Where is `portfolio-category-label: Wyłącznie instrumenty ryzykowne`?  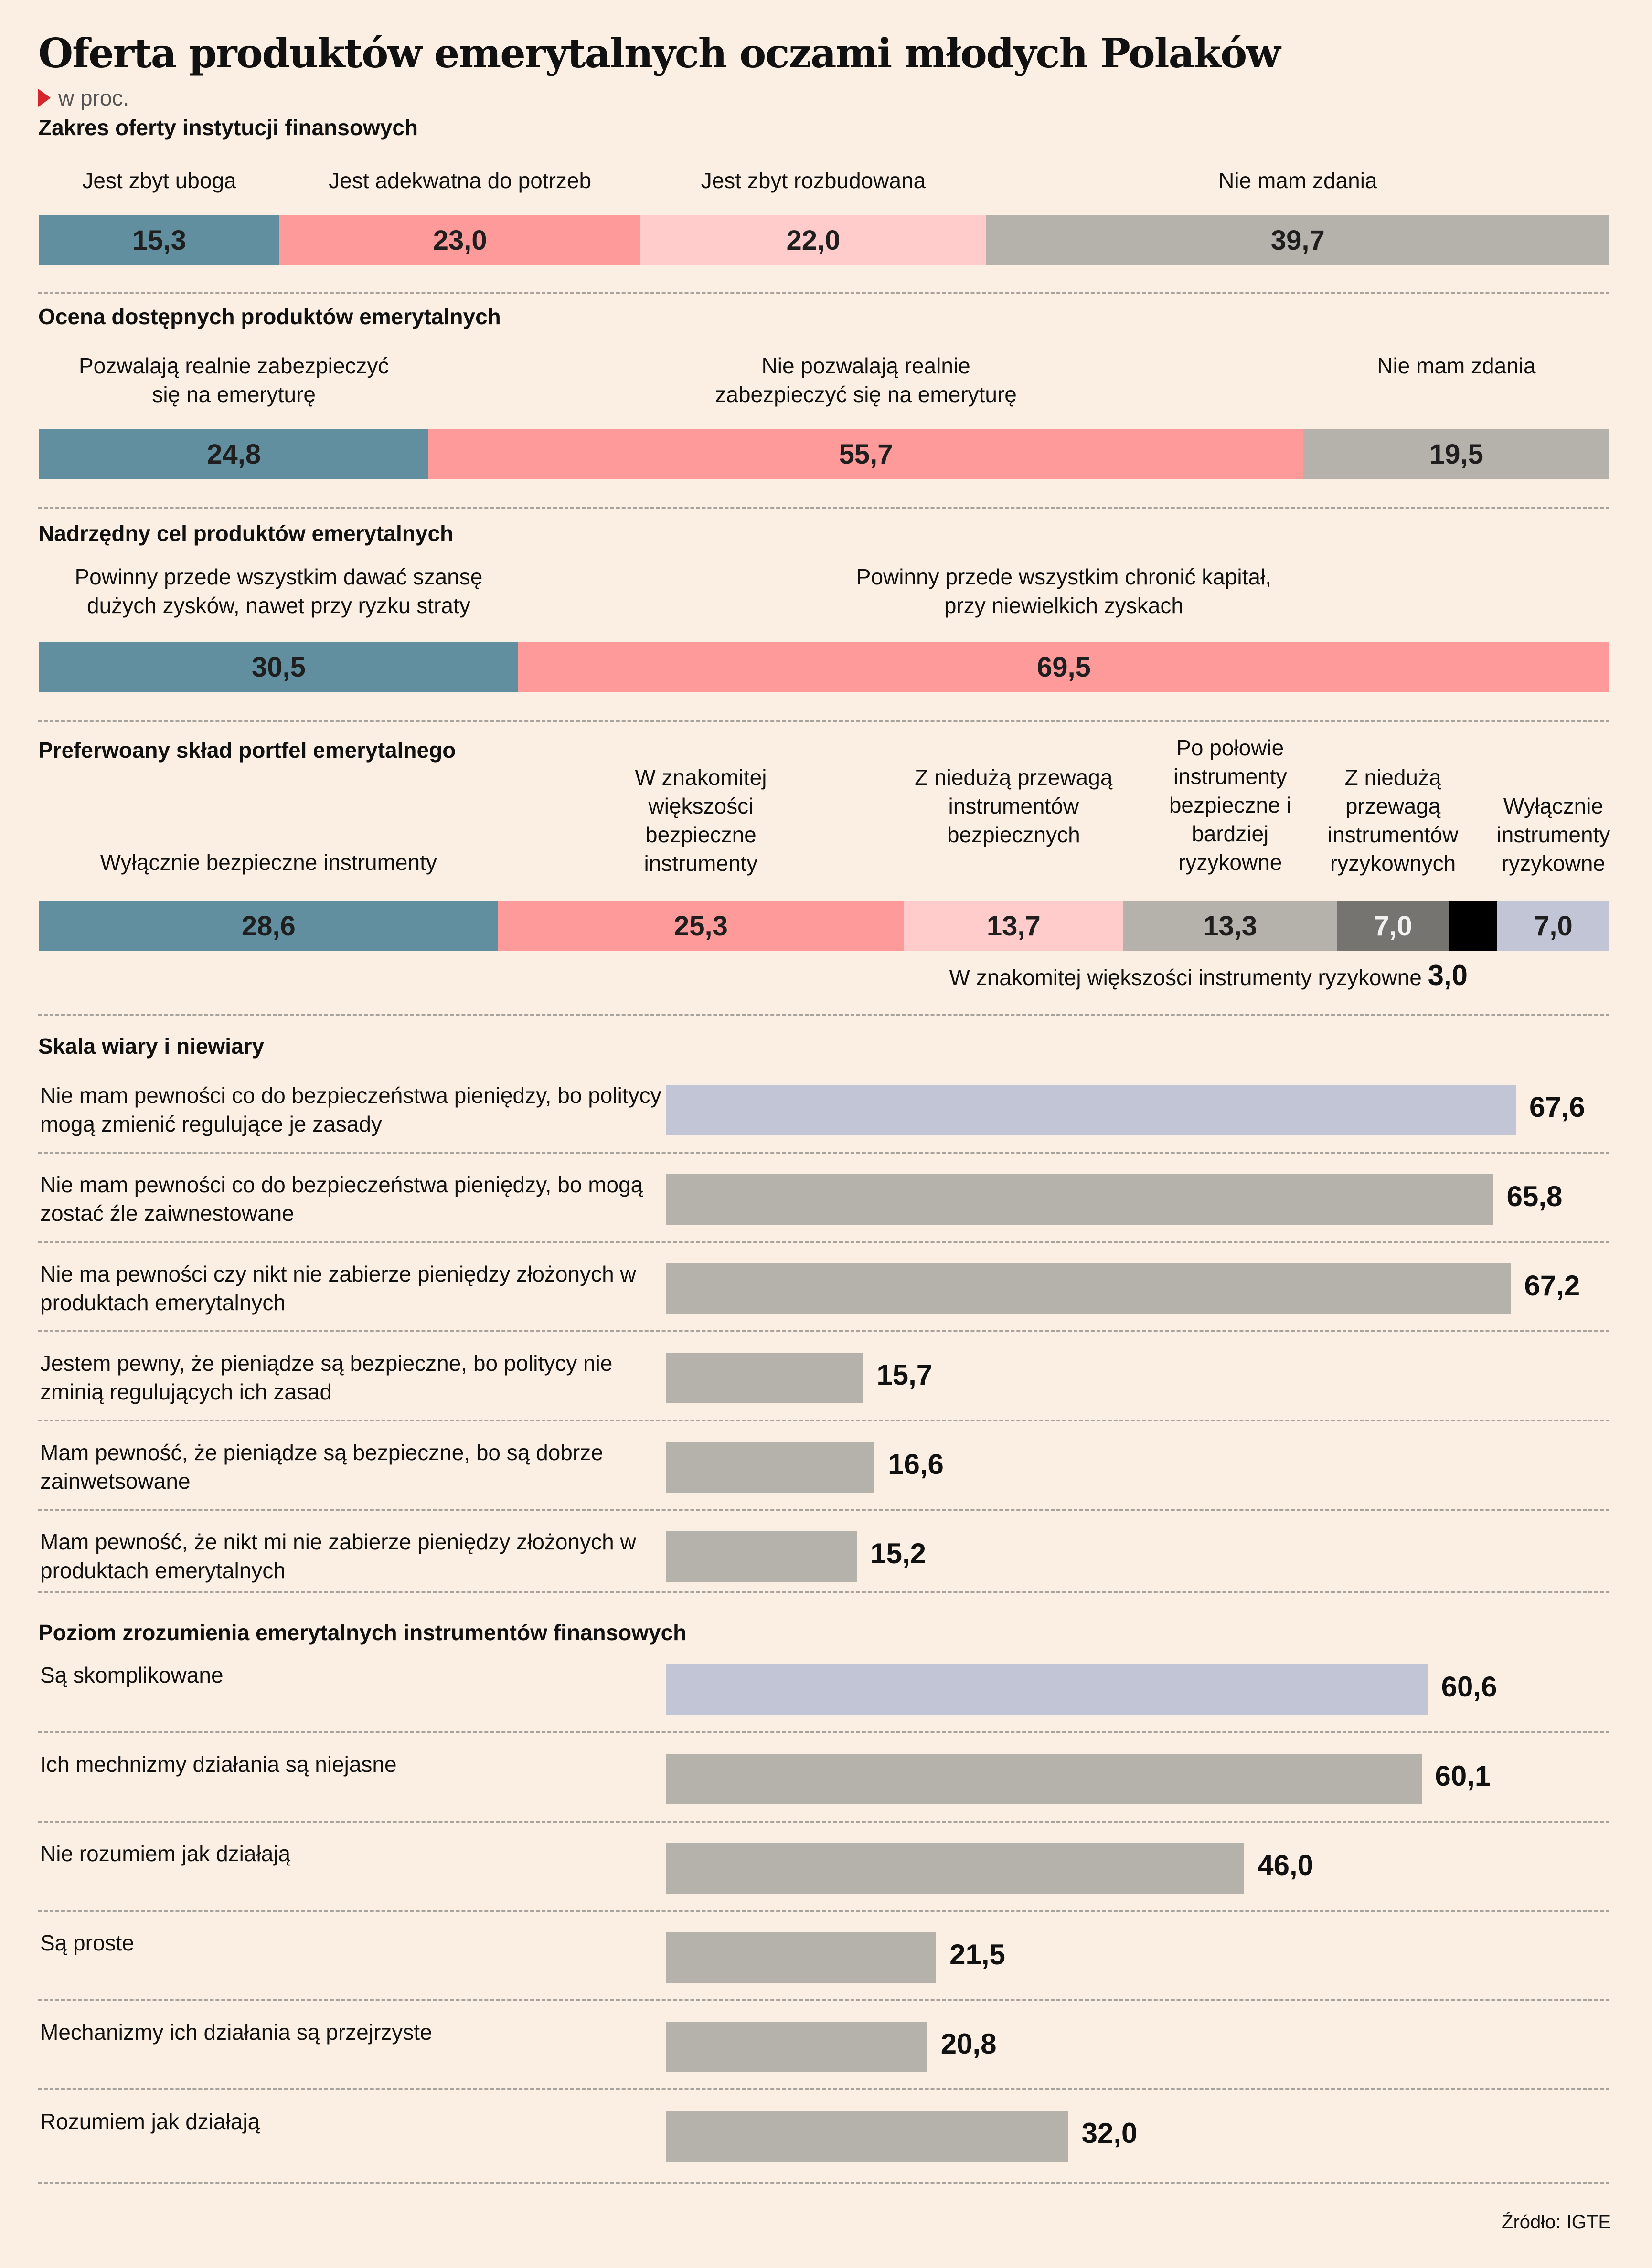 portfolio-category-label: Wyłącznie instrumenty ryzykowne is located at coordinates (1553, 835).